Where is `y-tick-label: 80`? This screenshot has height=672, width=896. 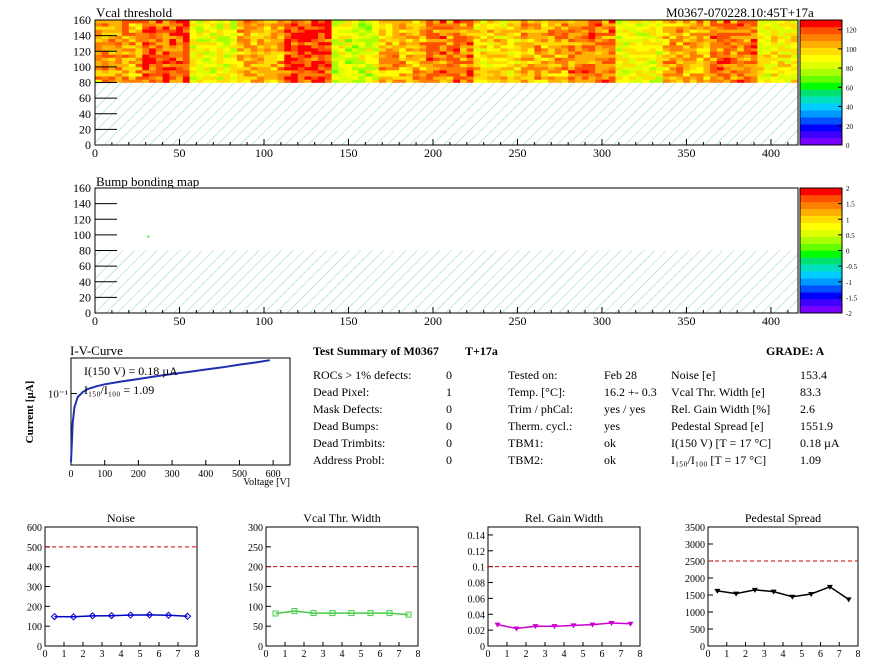
y-tick-label: 80 is located at coordinates (85, 83).